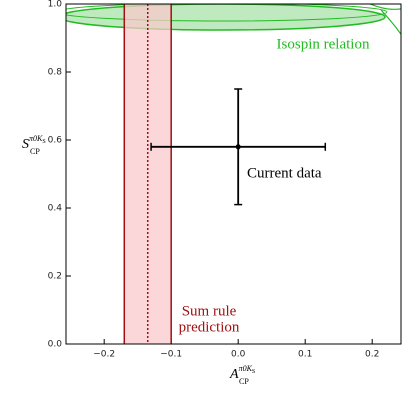 The image size is (402, 394). What do you see at coordinates (104, 355) in the screenshot?
I see `x-tick-label: −0.2` at bounding box center [104, 355].